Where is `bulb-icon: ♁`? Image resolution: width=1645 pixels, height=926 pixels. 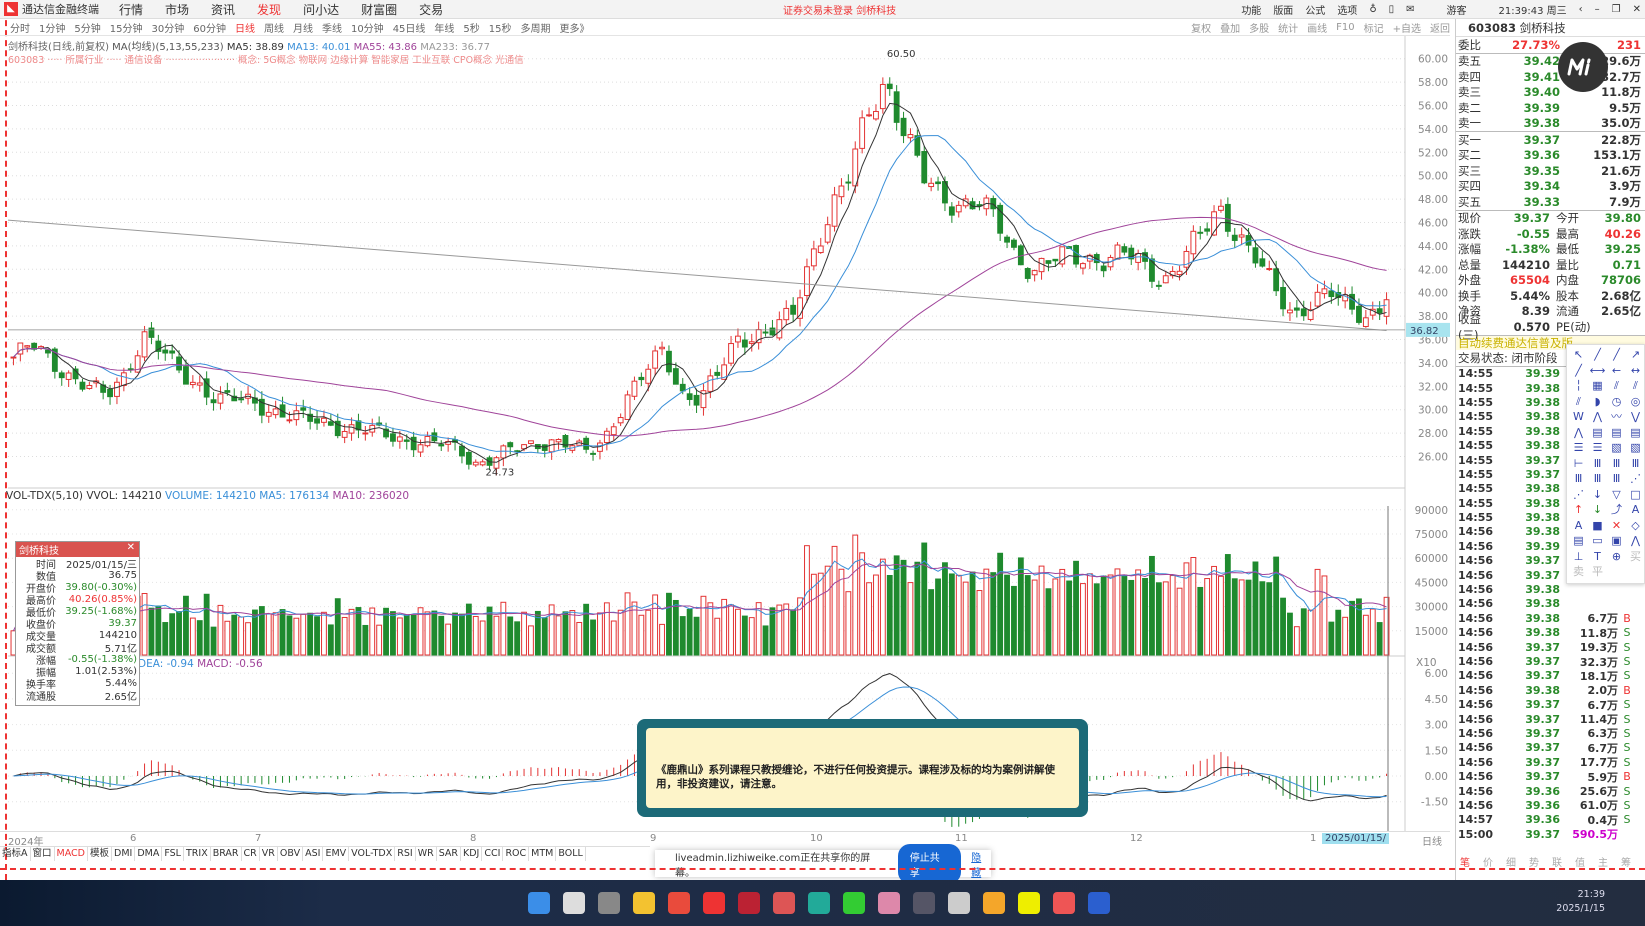 bulb-icon: ♁ is located at coordinates (1373, 9).